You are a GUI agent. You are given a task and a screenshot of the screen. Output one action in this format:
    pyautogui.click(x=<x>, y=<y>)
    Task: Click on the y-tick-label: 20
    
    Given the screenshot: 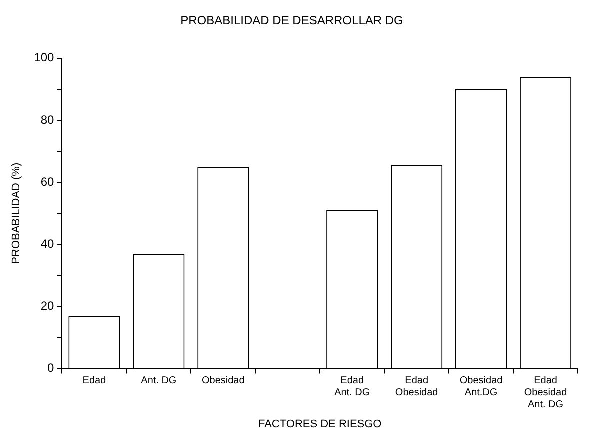 What is the action you would take?
    pyautogui.click(x=47, y=306)
    